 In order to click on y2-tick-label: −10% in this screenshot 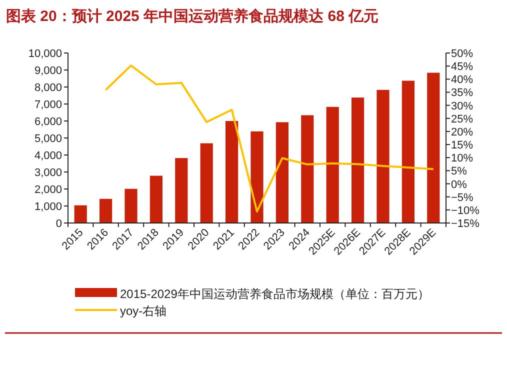, I will do `click(465, 210)`.